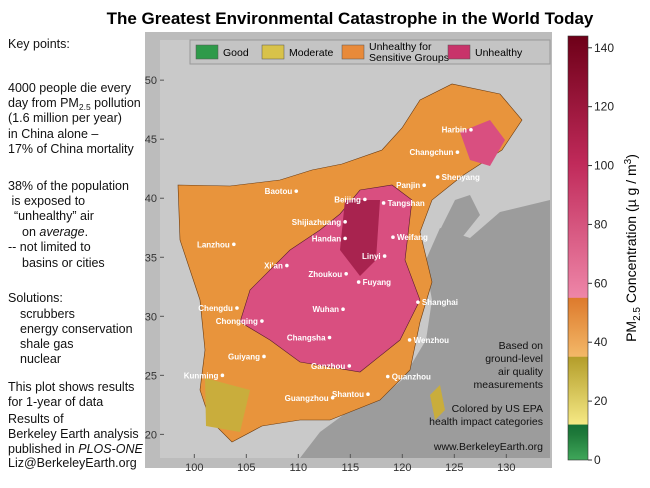 This screenshot has height=488, width=650. I want to click on legend, so click(370, 52).